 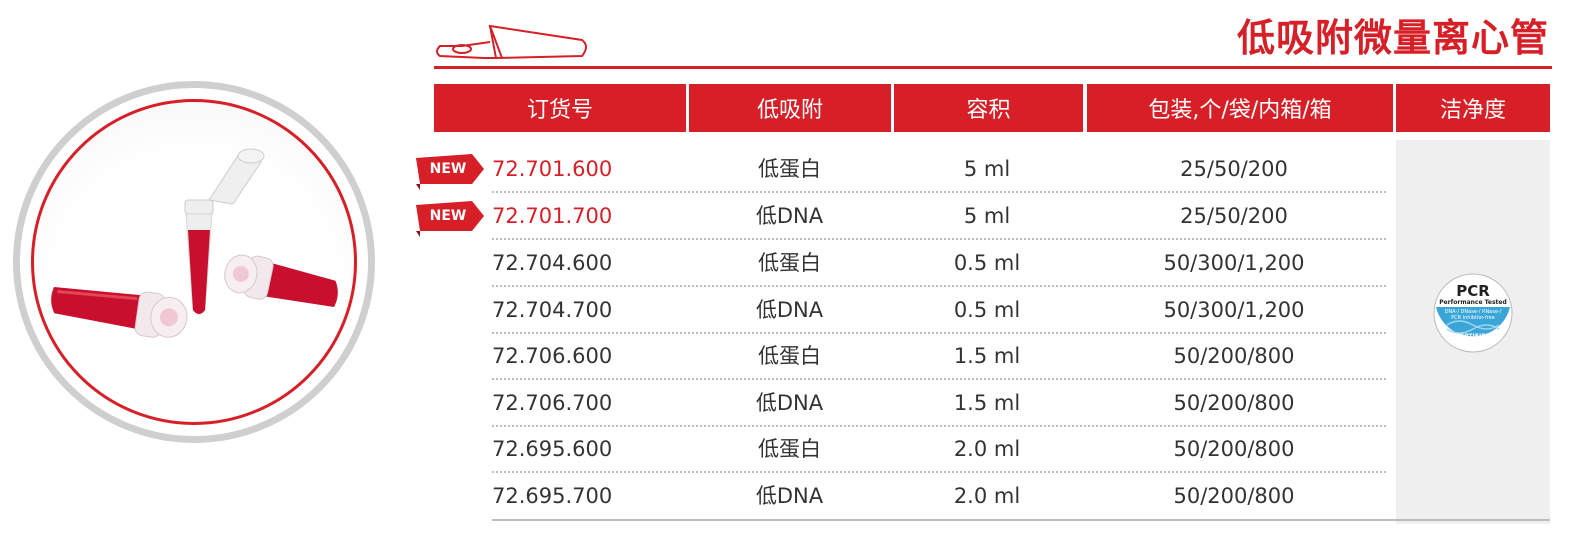 What do you see at coordinates (993, 67) in the screenshot?
I see `title-divider` at bounding box center [993, 67].